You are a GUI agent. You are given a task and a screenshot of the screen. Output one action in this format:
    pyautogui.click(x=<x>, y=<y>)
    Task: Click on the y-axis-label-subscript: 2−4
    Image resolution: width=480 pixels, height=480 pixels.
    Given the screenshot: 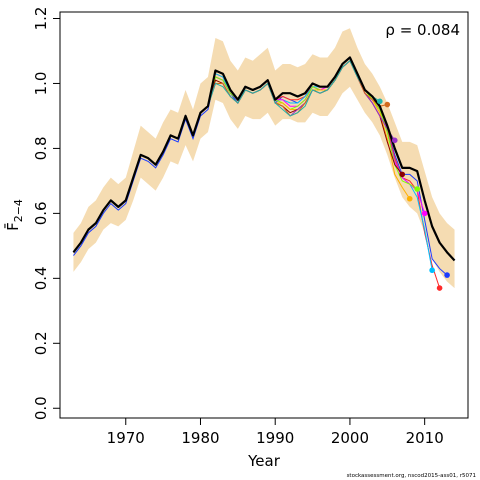 What is the action you would take?
    pyautogui.click(x=18, y=210)
    